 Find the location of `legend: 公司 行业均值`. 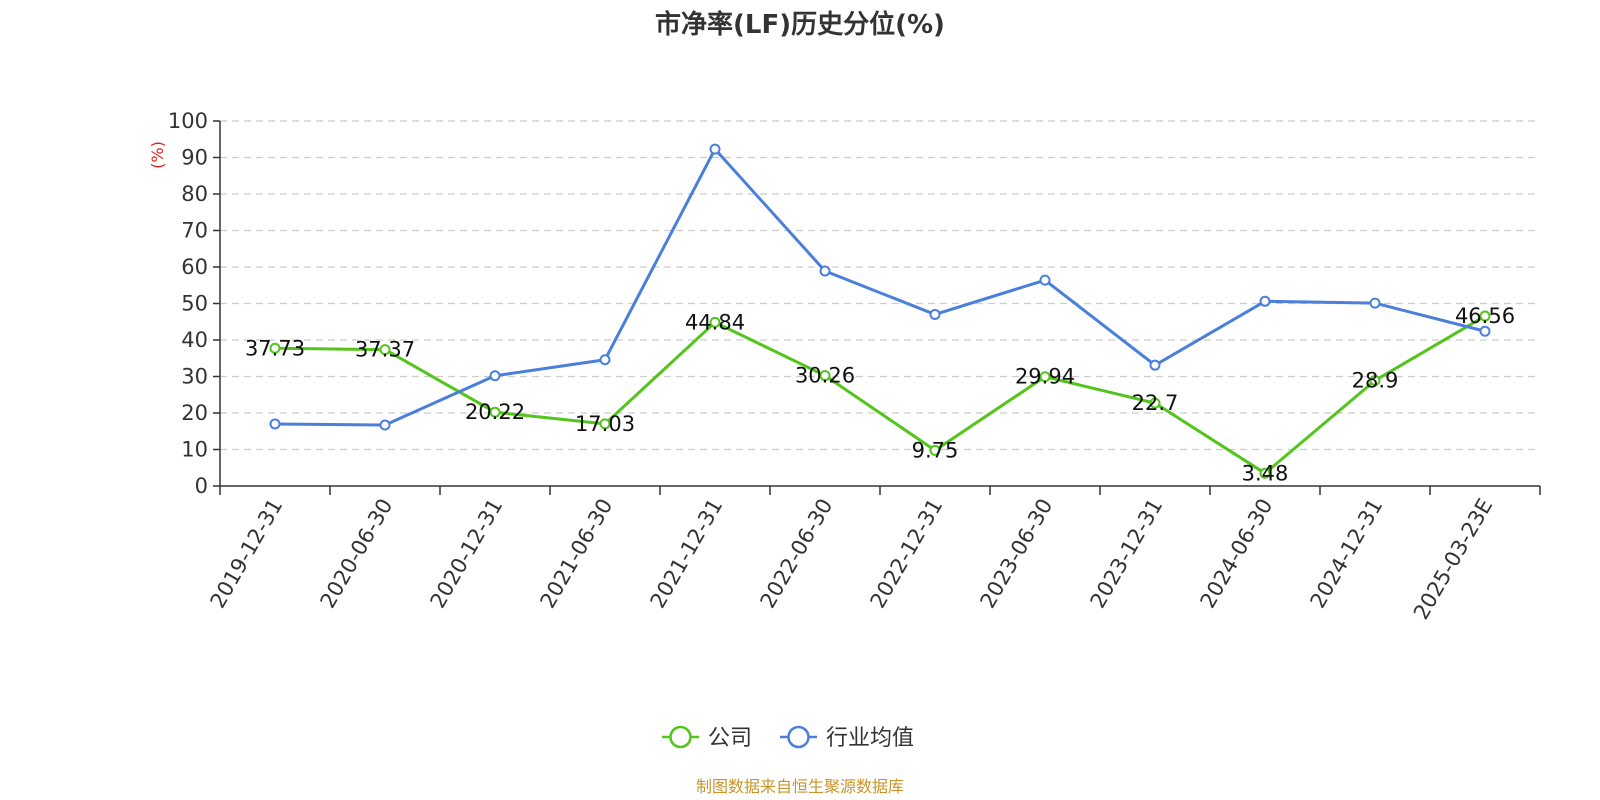

legend: 公司 行业均值 is located at coordinates (788, 738).